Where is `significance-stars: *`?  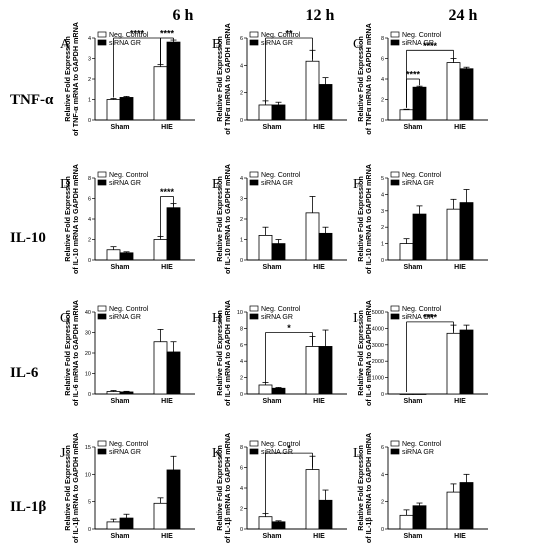 significance-stars: * is located at coordinates (289, 449).